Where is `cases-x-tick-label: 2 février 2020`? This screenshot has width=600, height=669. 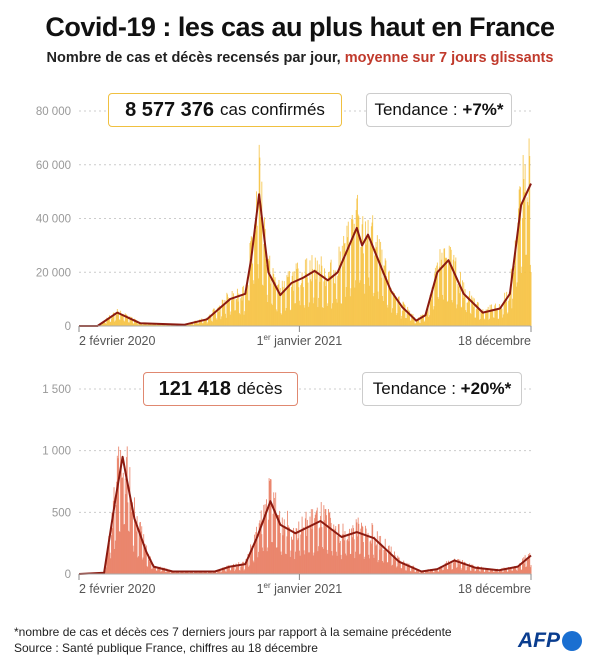
cases-x-tick-label: 2 février 2020 is located at coordinates (117, 341).